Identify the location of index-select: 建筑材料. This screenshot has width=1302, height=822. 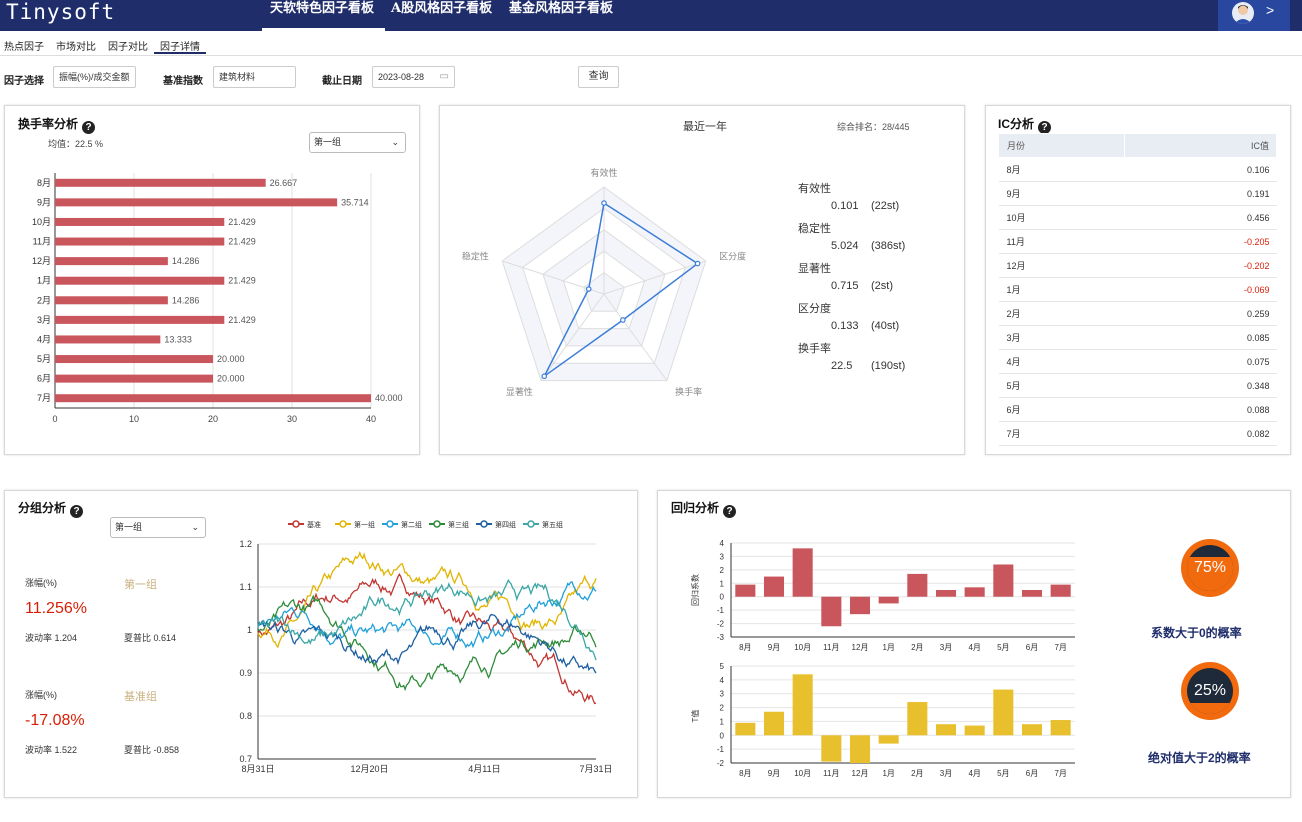
(254, 77).